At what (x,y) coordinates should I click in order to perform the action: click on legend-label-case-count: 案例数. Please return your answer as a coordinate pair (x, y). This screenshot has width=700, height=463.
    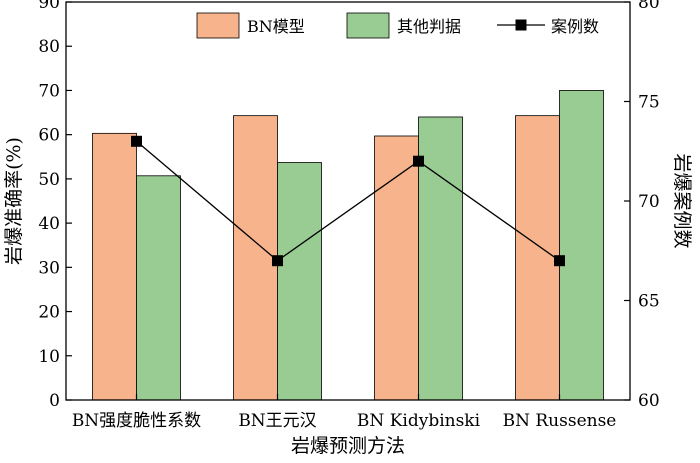
    Looking at the image, I should click on (575, 26).